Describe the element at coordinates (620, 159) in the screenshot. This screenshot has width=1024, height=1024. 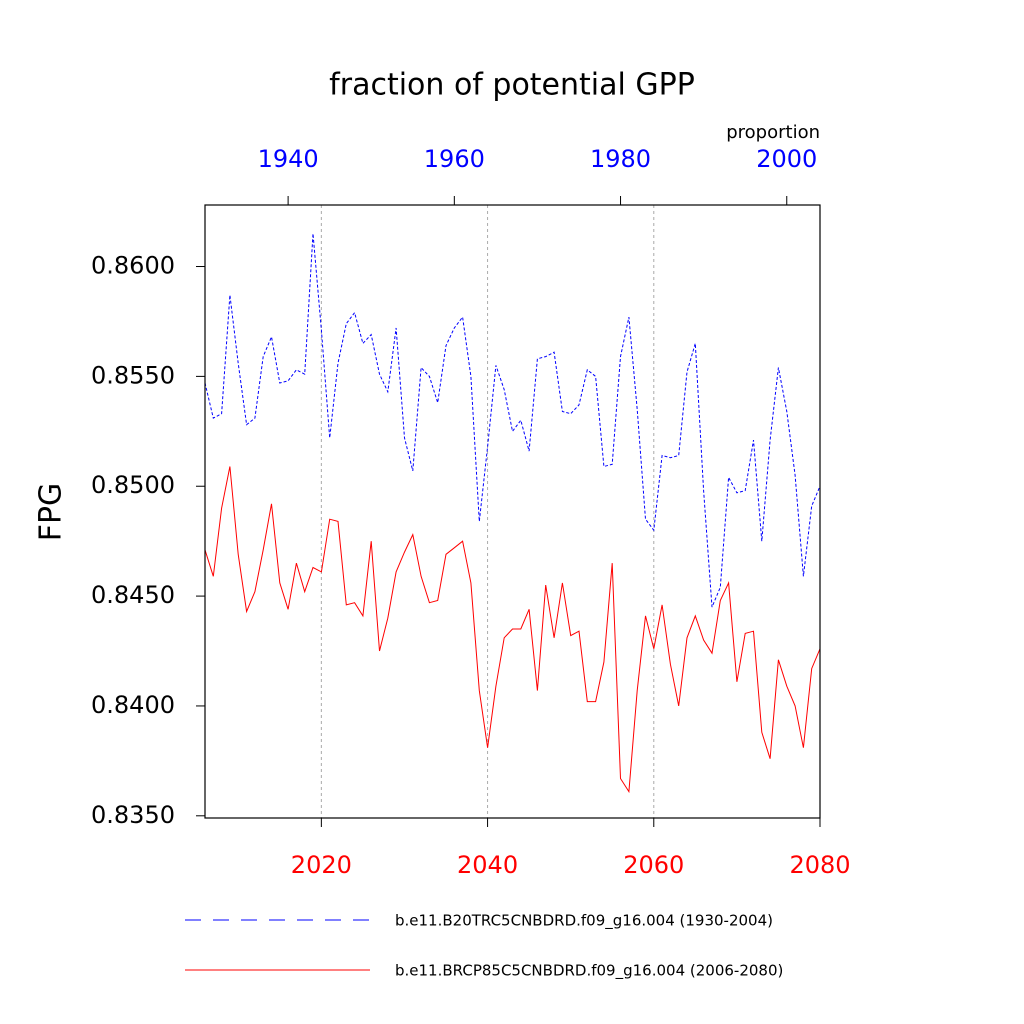
I see `x2-tick-label: 1980` at that location.